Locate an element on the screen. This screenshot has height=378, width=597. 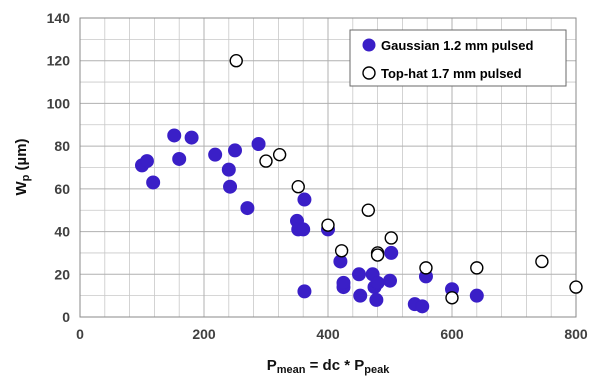
legend-box is located at coordinates (458, 58).